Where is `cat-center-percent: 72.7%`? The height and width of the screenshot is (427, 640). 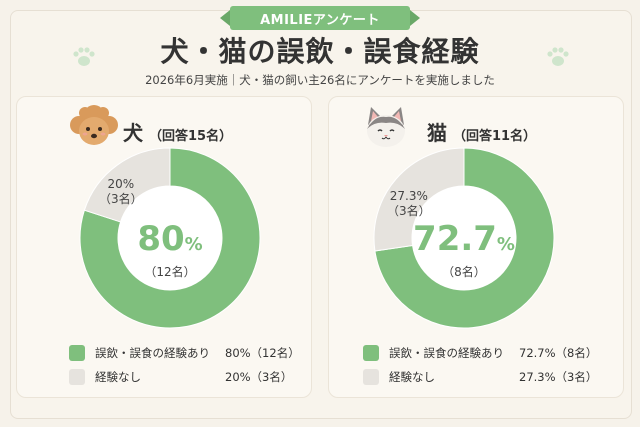
cat-center-percent: 72.7% is located at coordinates (464, 239).